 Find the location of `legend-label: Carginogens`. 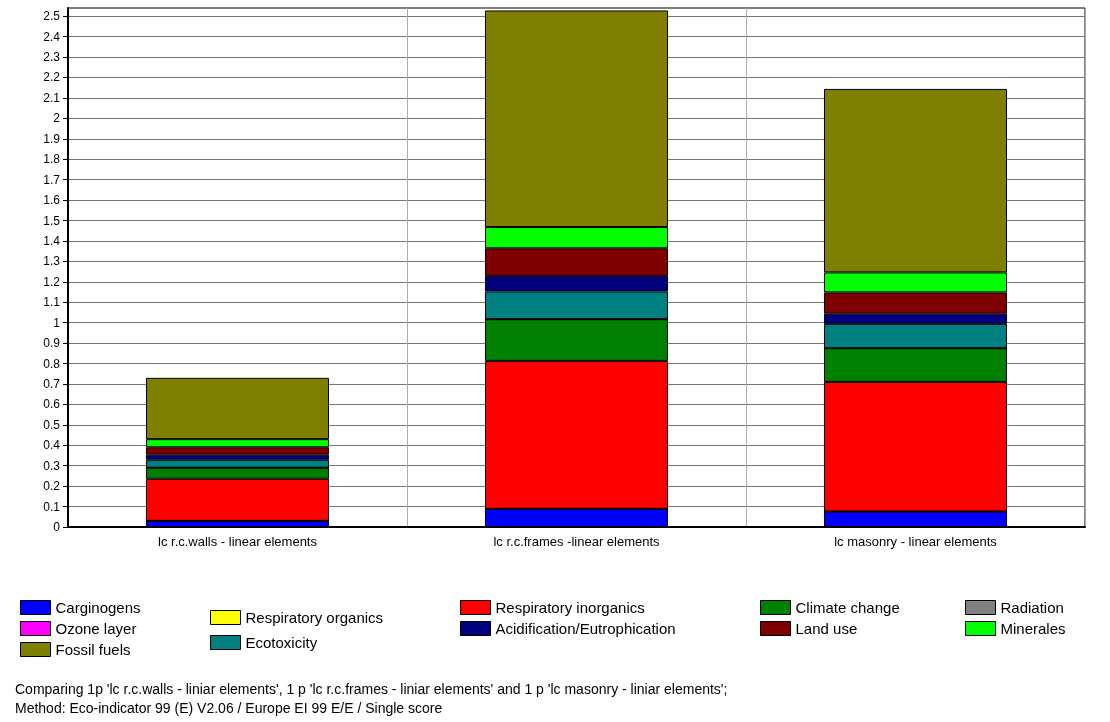

legend-label: Carginogens is located at coordinates (98, 607).